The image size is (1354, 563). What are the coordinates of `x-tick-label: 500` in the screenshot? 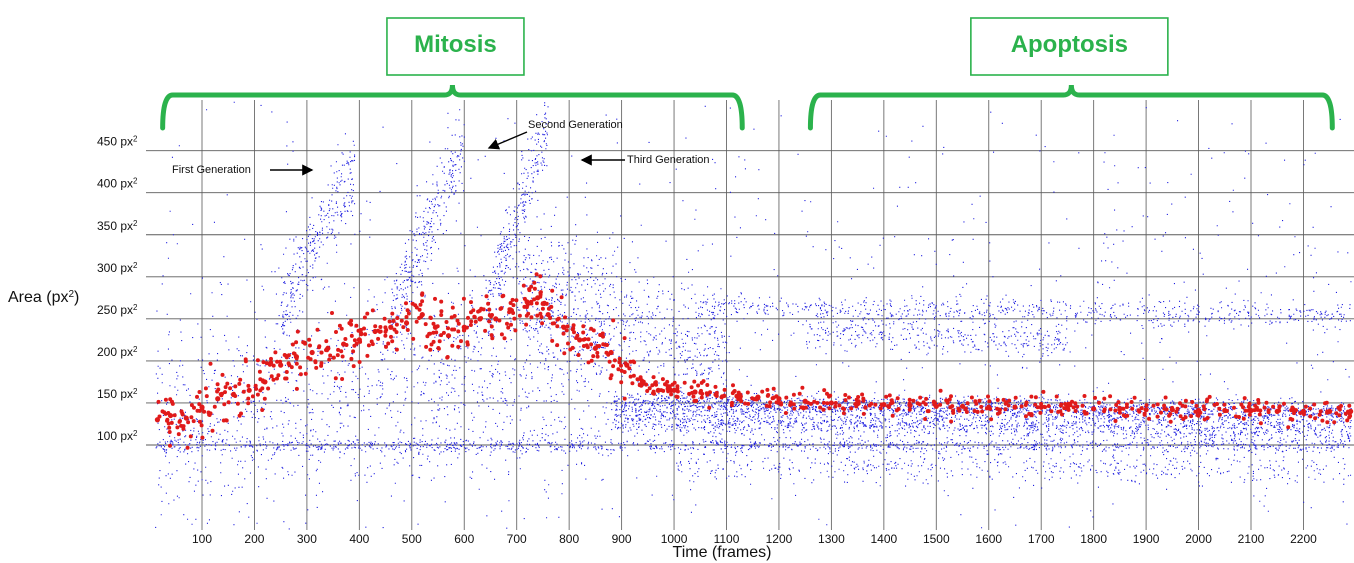 It's located at (412, 539).